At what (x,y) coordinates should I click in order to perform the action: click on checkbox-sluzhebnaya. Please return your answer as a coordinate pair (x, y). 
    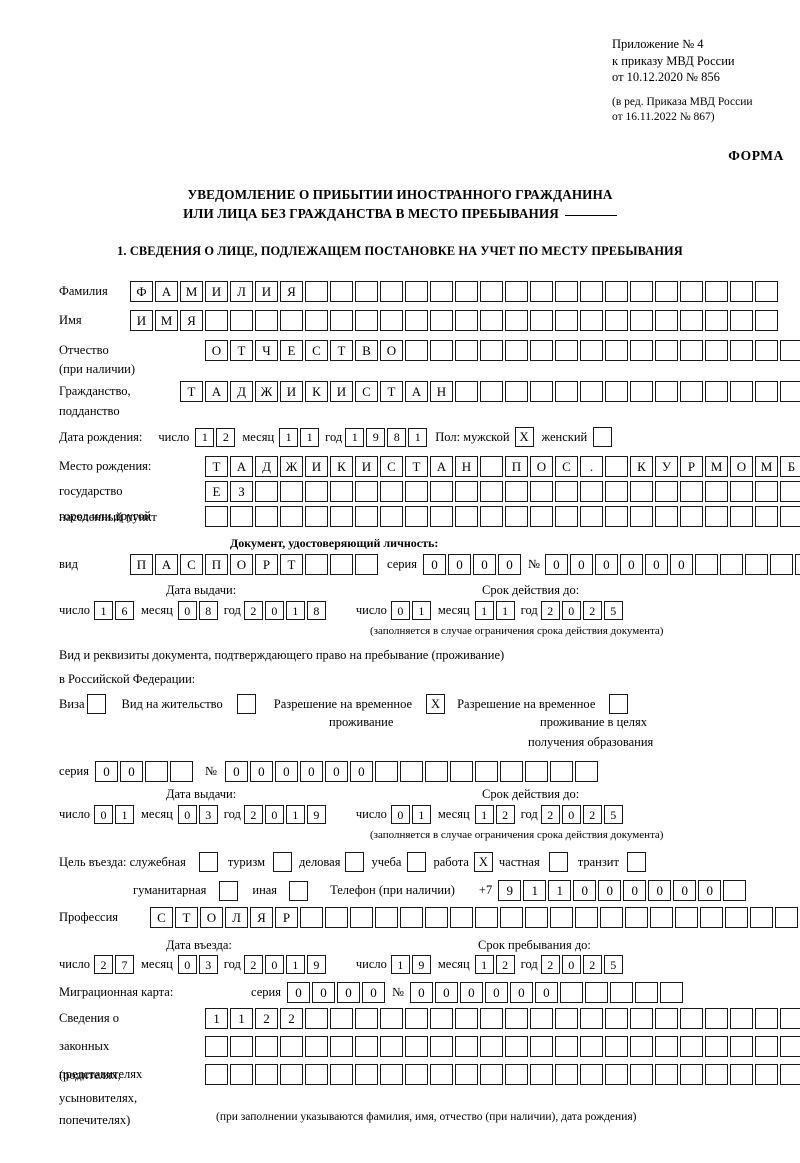
    Looking at the image, I should click on (208, 862).